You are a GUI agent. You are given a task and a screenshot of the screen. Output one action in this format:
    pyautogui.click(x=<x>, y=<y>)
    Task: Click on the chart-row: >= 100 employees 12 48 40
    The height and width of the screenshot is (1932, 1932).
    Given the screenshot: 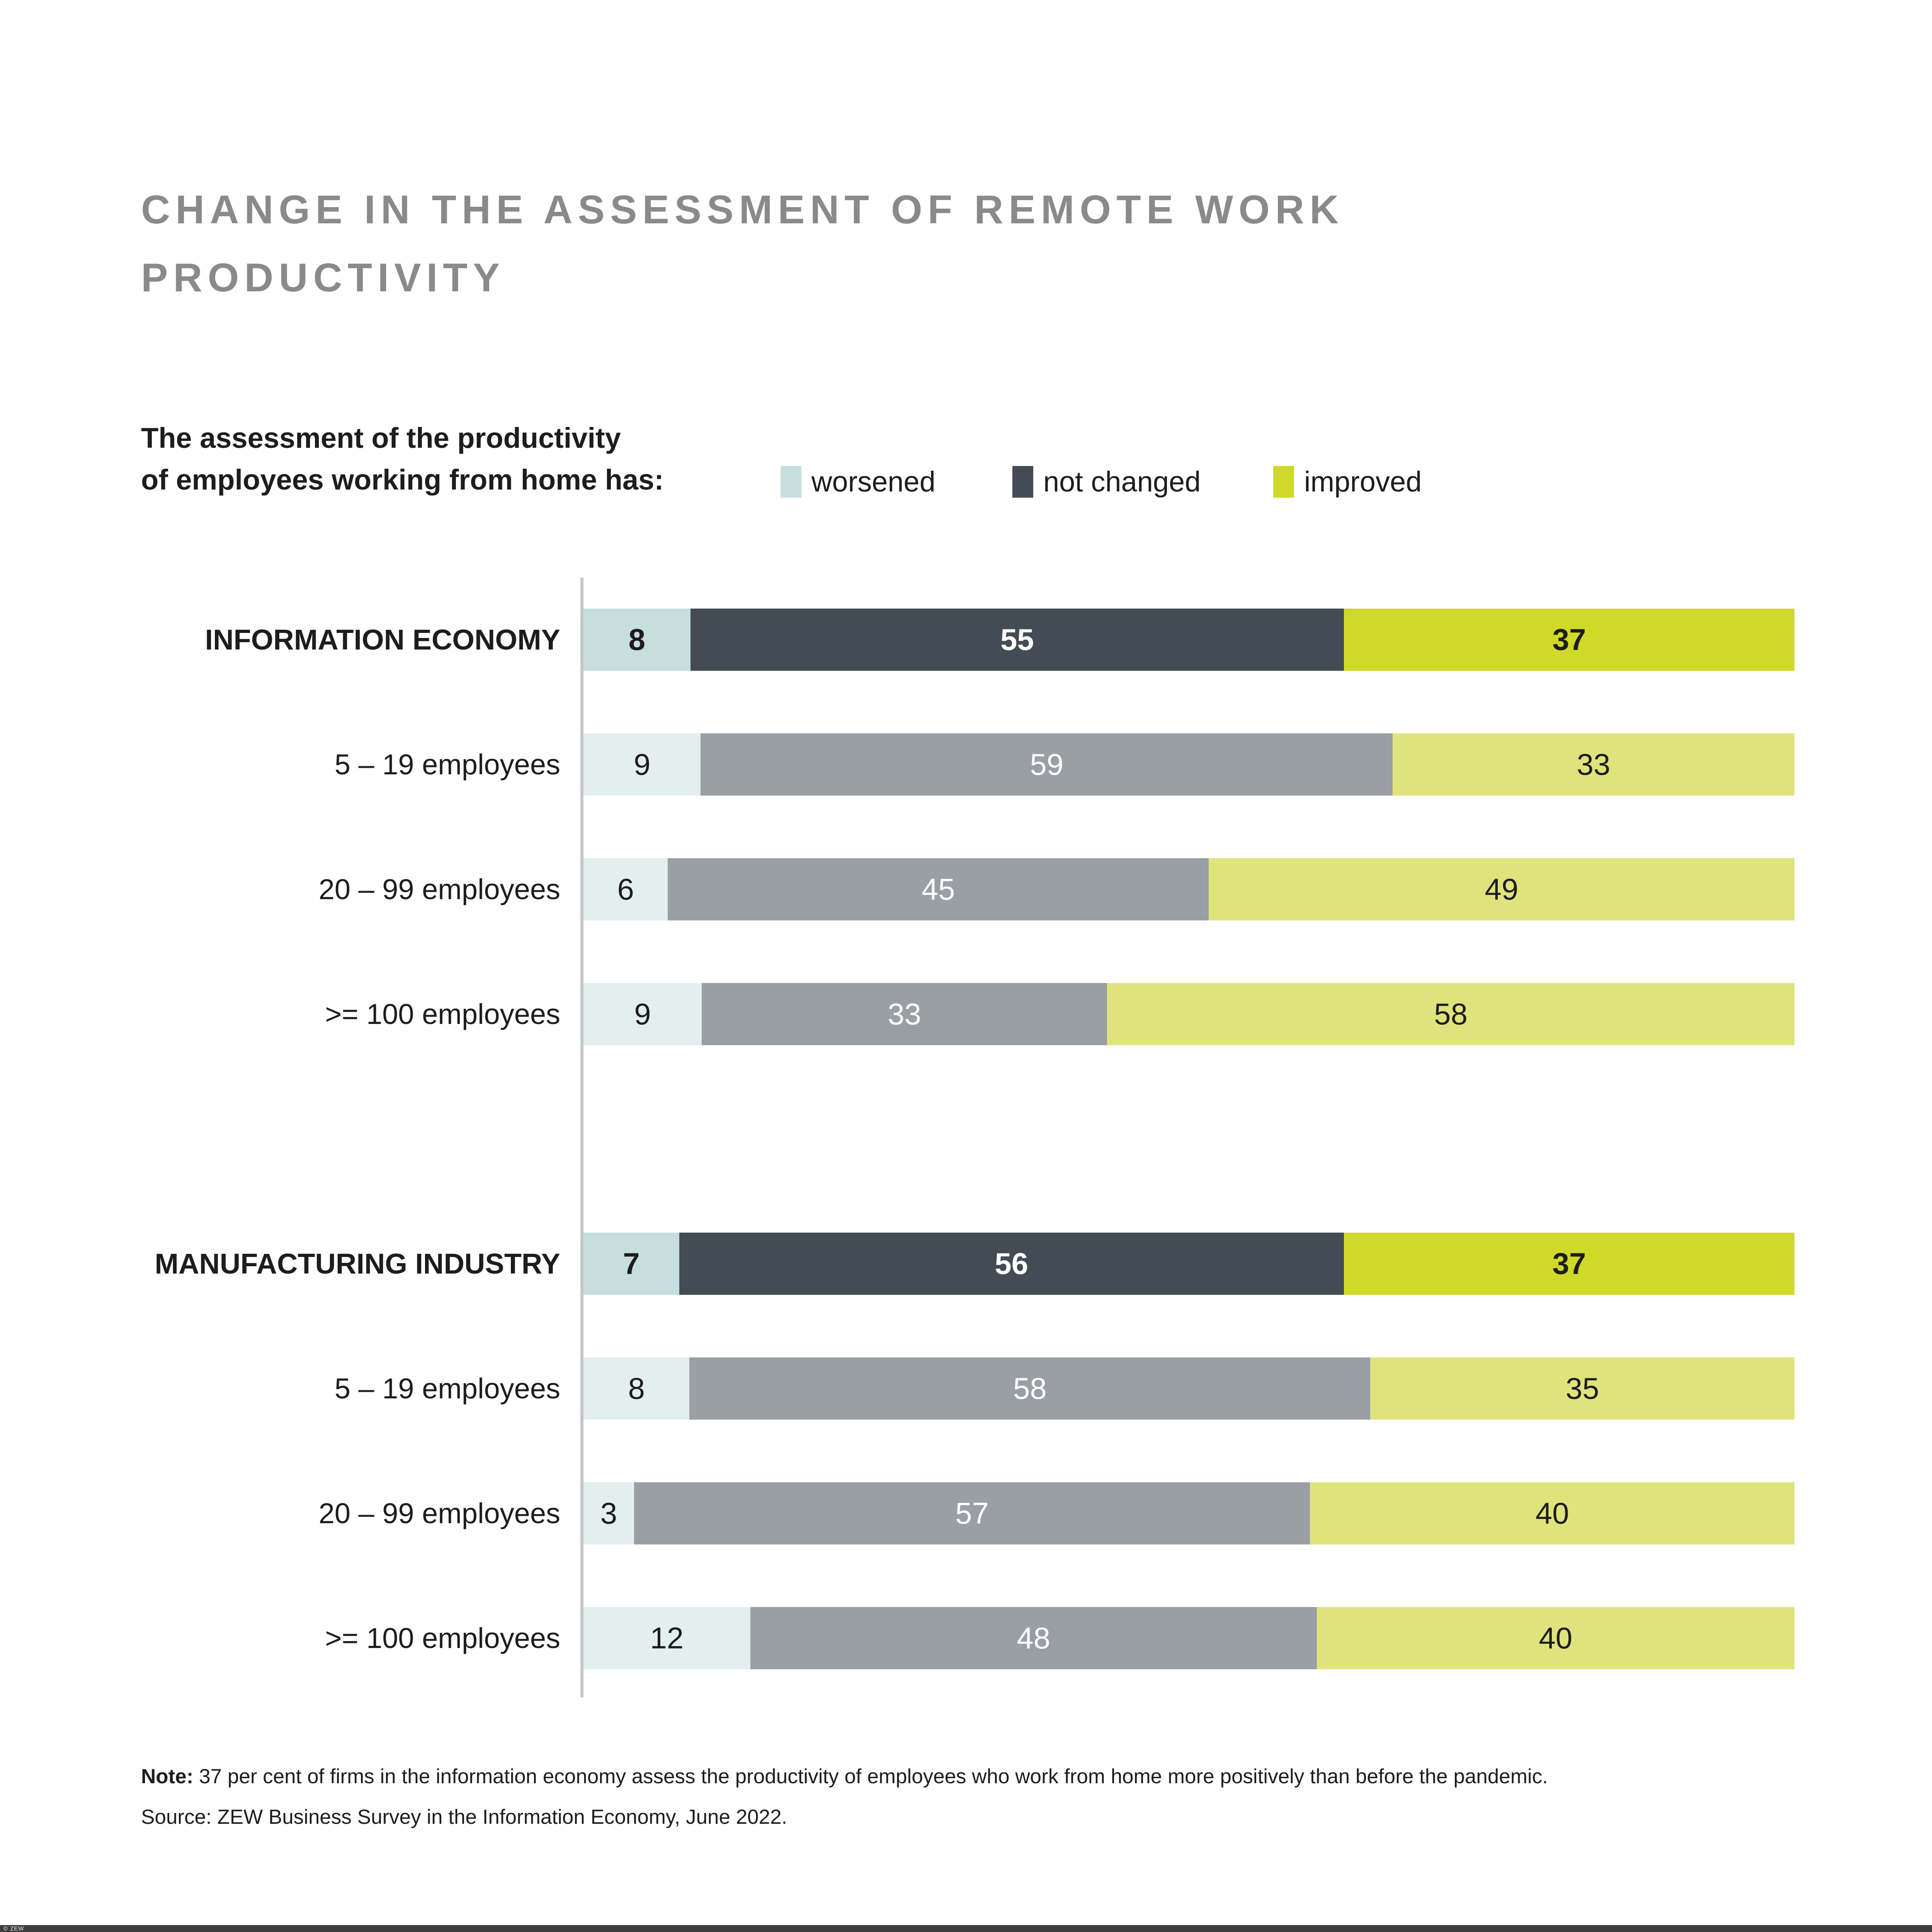 What is the action you would take?
    pyautogui.click(x=899, y=1638)
    